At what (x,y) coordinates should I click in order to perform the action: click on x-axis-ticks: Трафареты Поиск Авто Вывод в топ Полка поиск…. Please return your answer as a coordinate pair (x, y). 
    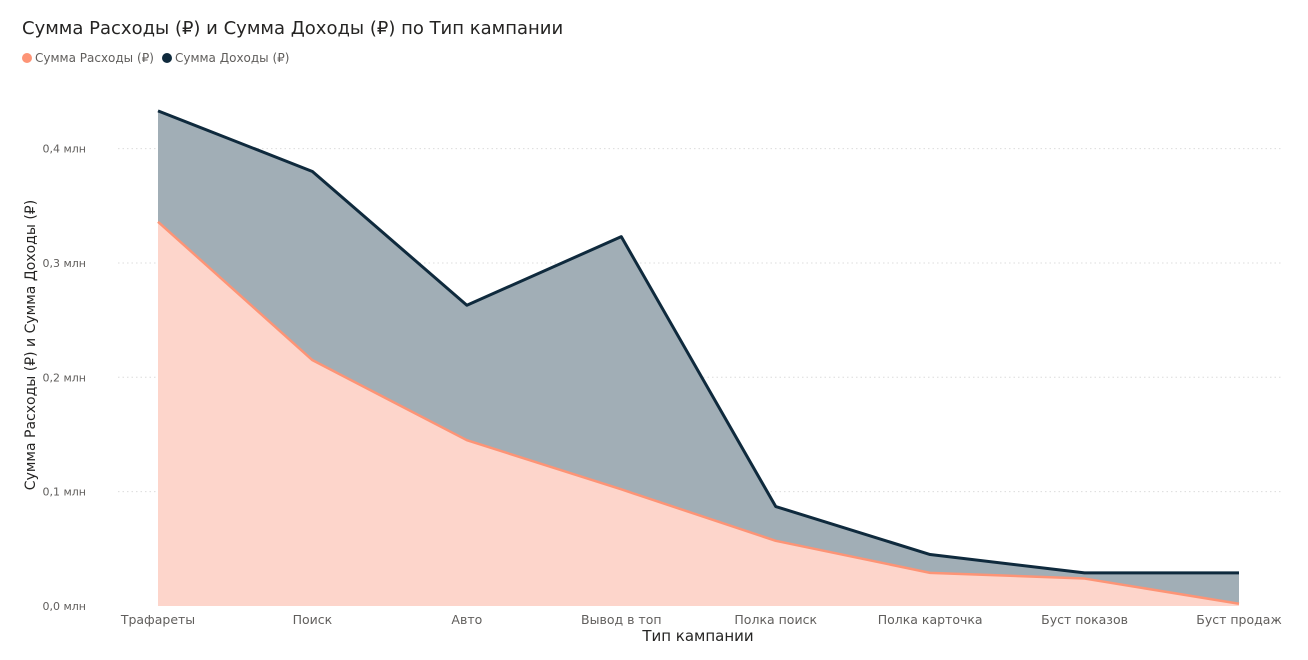
    Looking at the image, I should click on (701, 619).